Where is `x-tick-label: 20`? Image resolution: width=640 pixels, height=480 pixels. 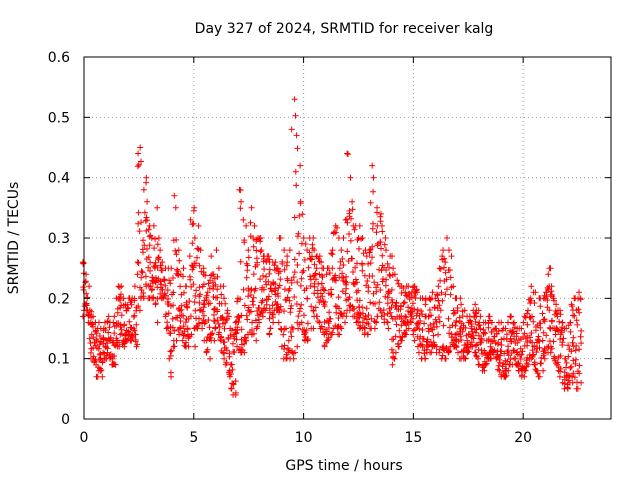 x-tick-label: 20 is located at coordinates (523, 438).